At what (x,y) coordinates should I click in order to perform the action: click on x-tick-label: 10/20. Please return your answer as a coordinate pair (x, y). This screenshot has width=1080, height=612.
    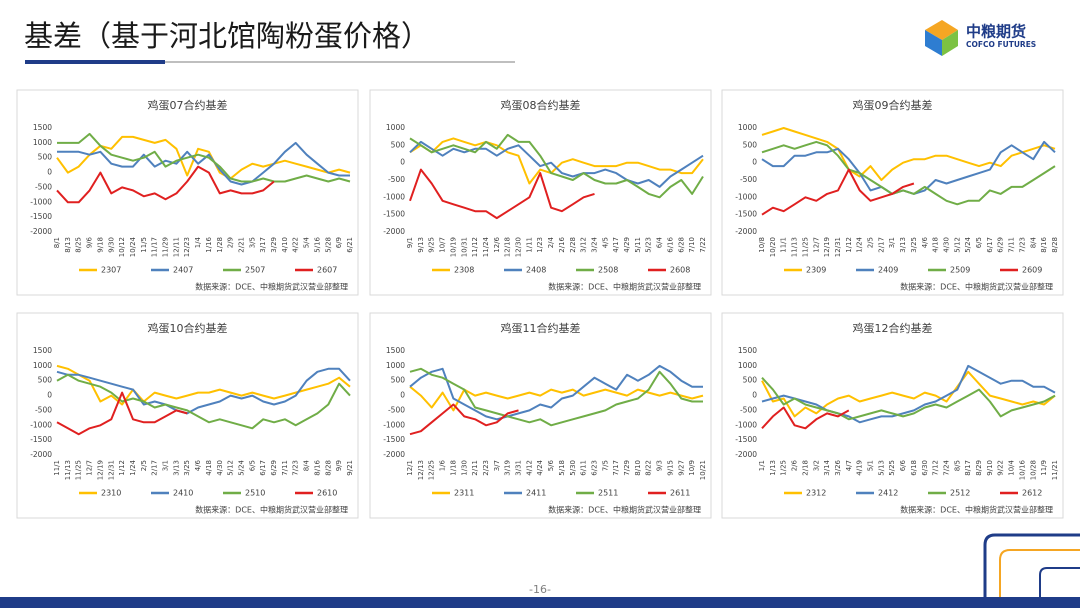
    Looking at the image, I should click on (773, 247).